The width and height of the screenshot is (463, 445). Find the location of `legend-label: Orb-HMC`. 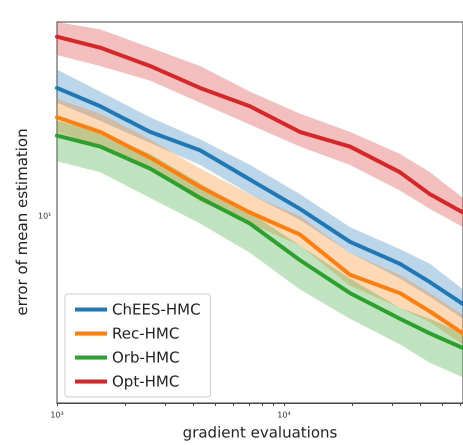

legend-label: Orb-HMC is located at coordinates (146, 357).